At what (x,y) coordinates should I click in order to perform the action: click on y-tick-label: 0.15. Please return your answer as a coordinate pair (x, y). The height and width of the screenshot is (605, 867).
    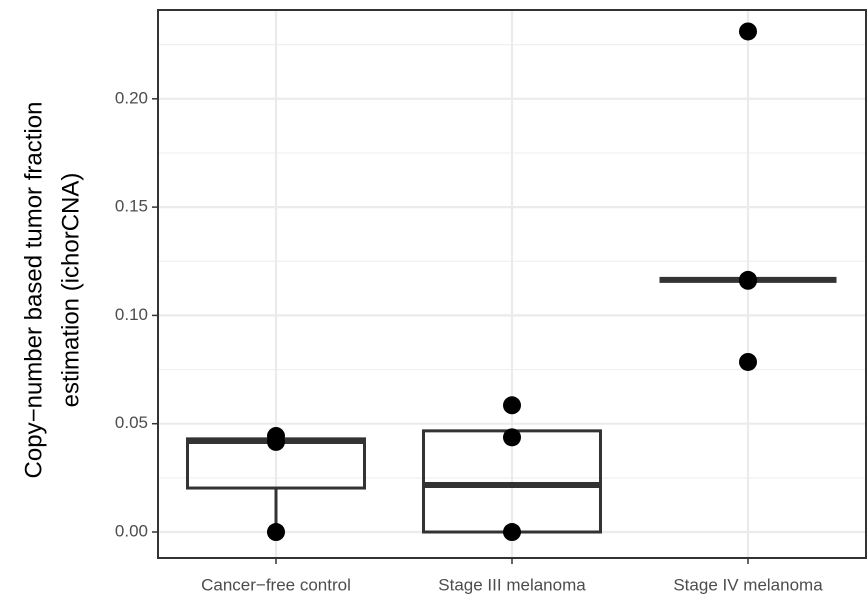
    Looking at the image, I should click on (131, 206).